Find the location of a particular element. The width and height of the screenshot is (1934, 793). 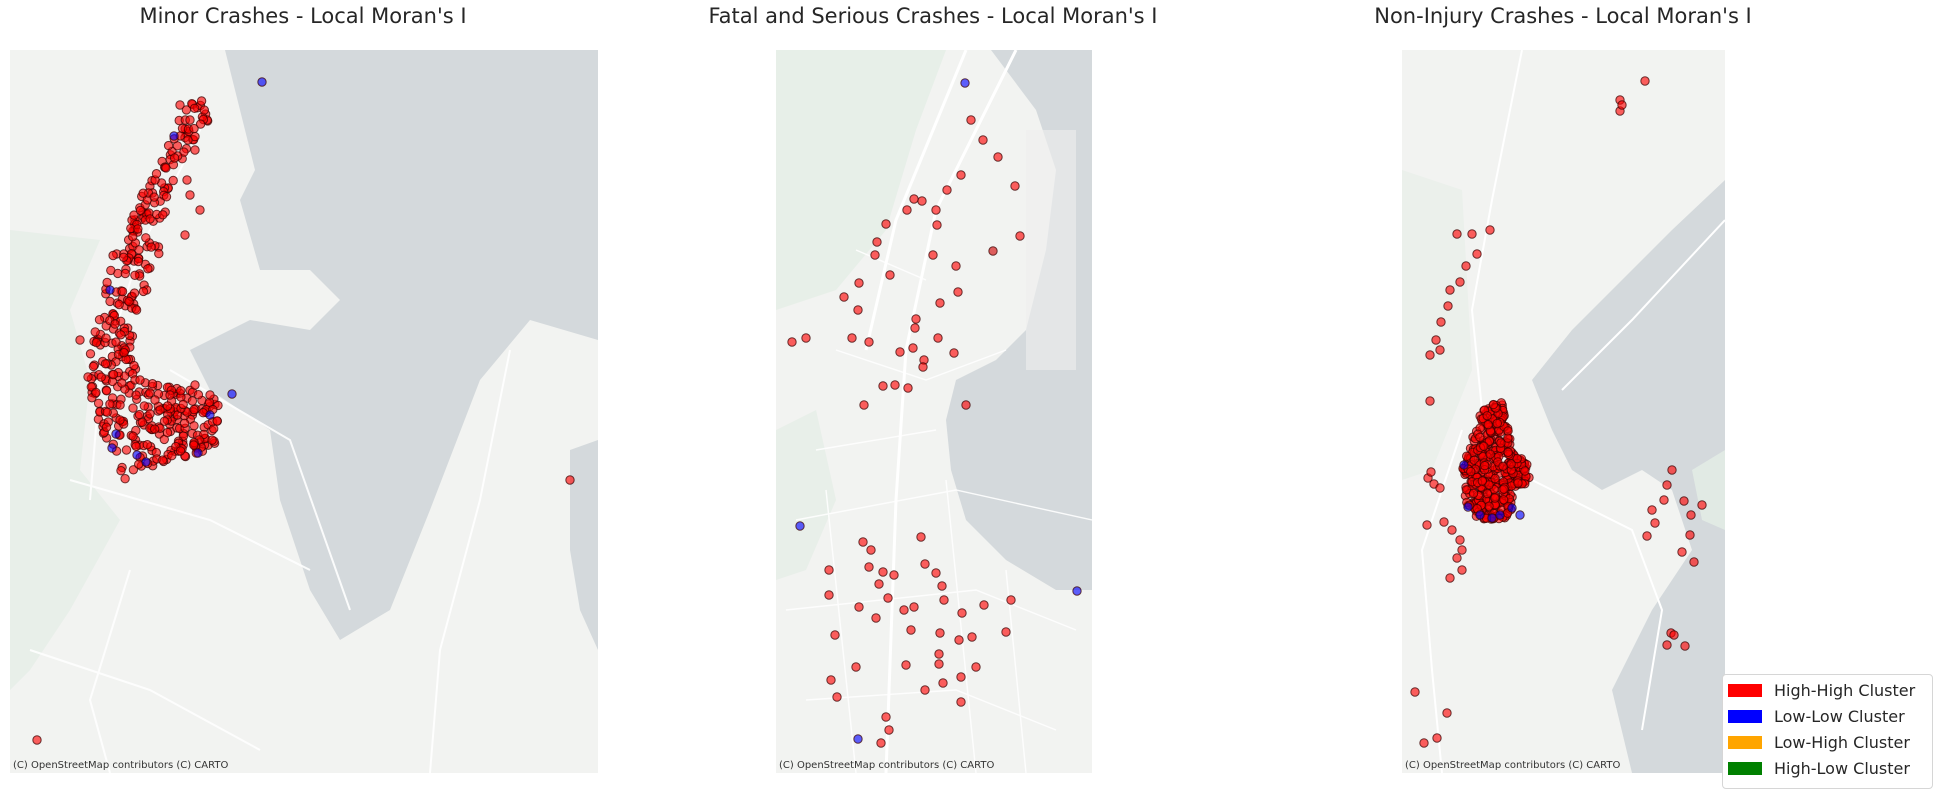

legend-swatch-high-low is located at coordinates (1745, 768).